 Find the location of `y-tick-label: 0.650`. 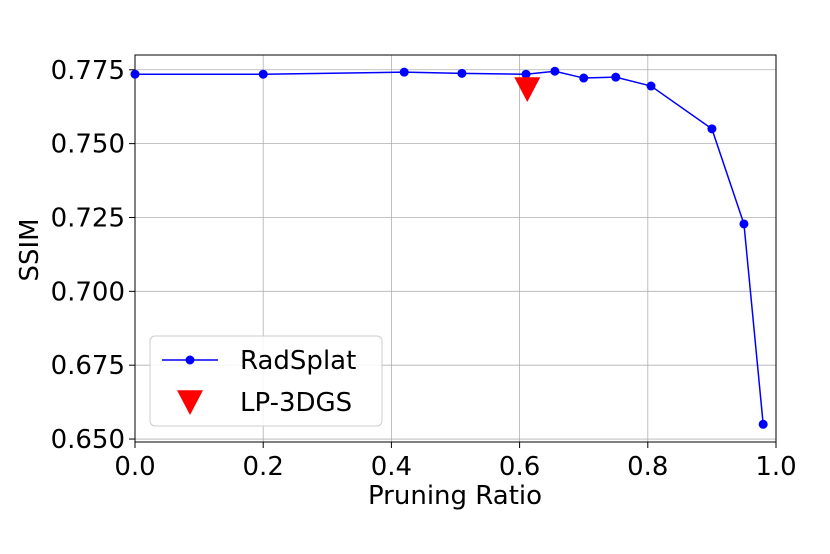

y-tick-label: 0.650 is located at coordinates (88, 440).